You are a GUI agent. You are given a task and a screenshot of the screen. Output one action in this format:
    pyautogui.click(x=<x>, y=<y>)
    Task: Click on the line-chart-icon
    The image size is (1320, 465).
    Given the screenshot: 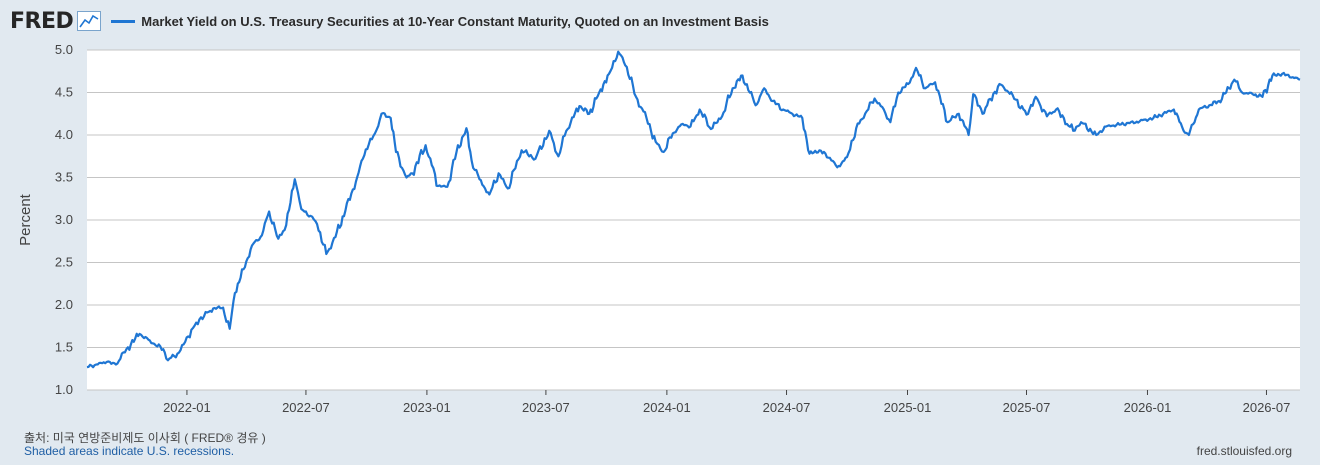 What is the action you would take?
    pyautogui.click(x=89, y=21)
    